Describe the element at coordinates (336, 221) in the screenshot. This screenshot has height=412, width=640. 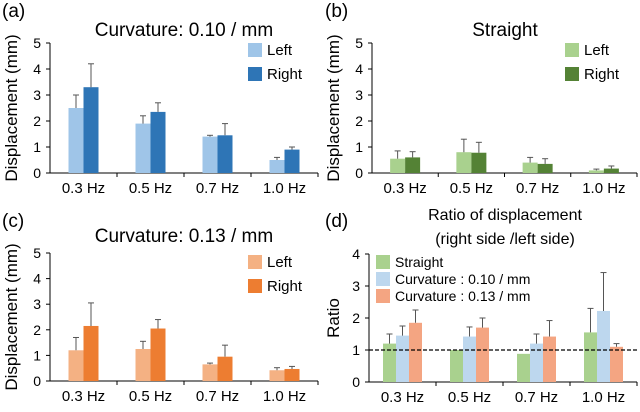
I see `panel-label: (d)` at that location.